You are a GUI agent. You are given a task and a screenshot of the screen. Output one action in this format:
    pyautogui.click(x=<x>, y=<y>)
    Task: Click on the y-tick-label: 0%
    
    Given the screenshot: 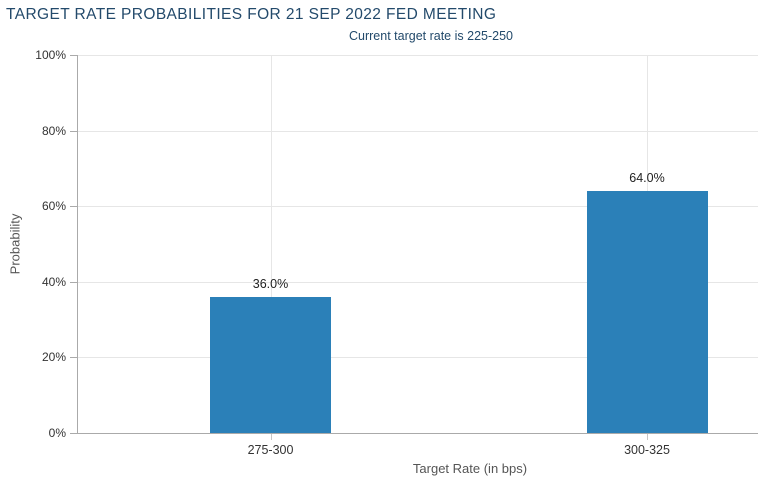 What is the action you would take?
    pyautogui.click(x=57, y=433)
    